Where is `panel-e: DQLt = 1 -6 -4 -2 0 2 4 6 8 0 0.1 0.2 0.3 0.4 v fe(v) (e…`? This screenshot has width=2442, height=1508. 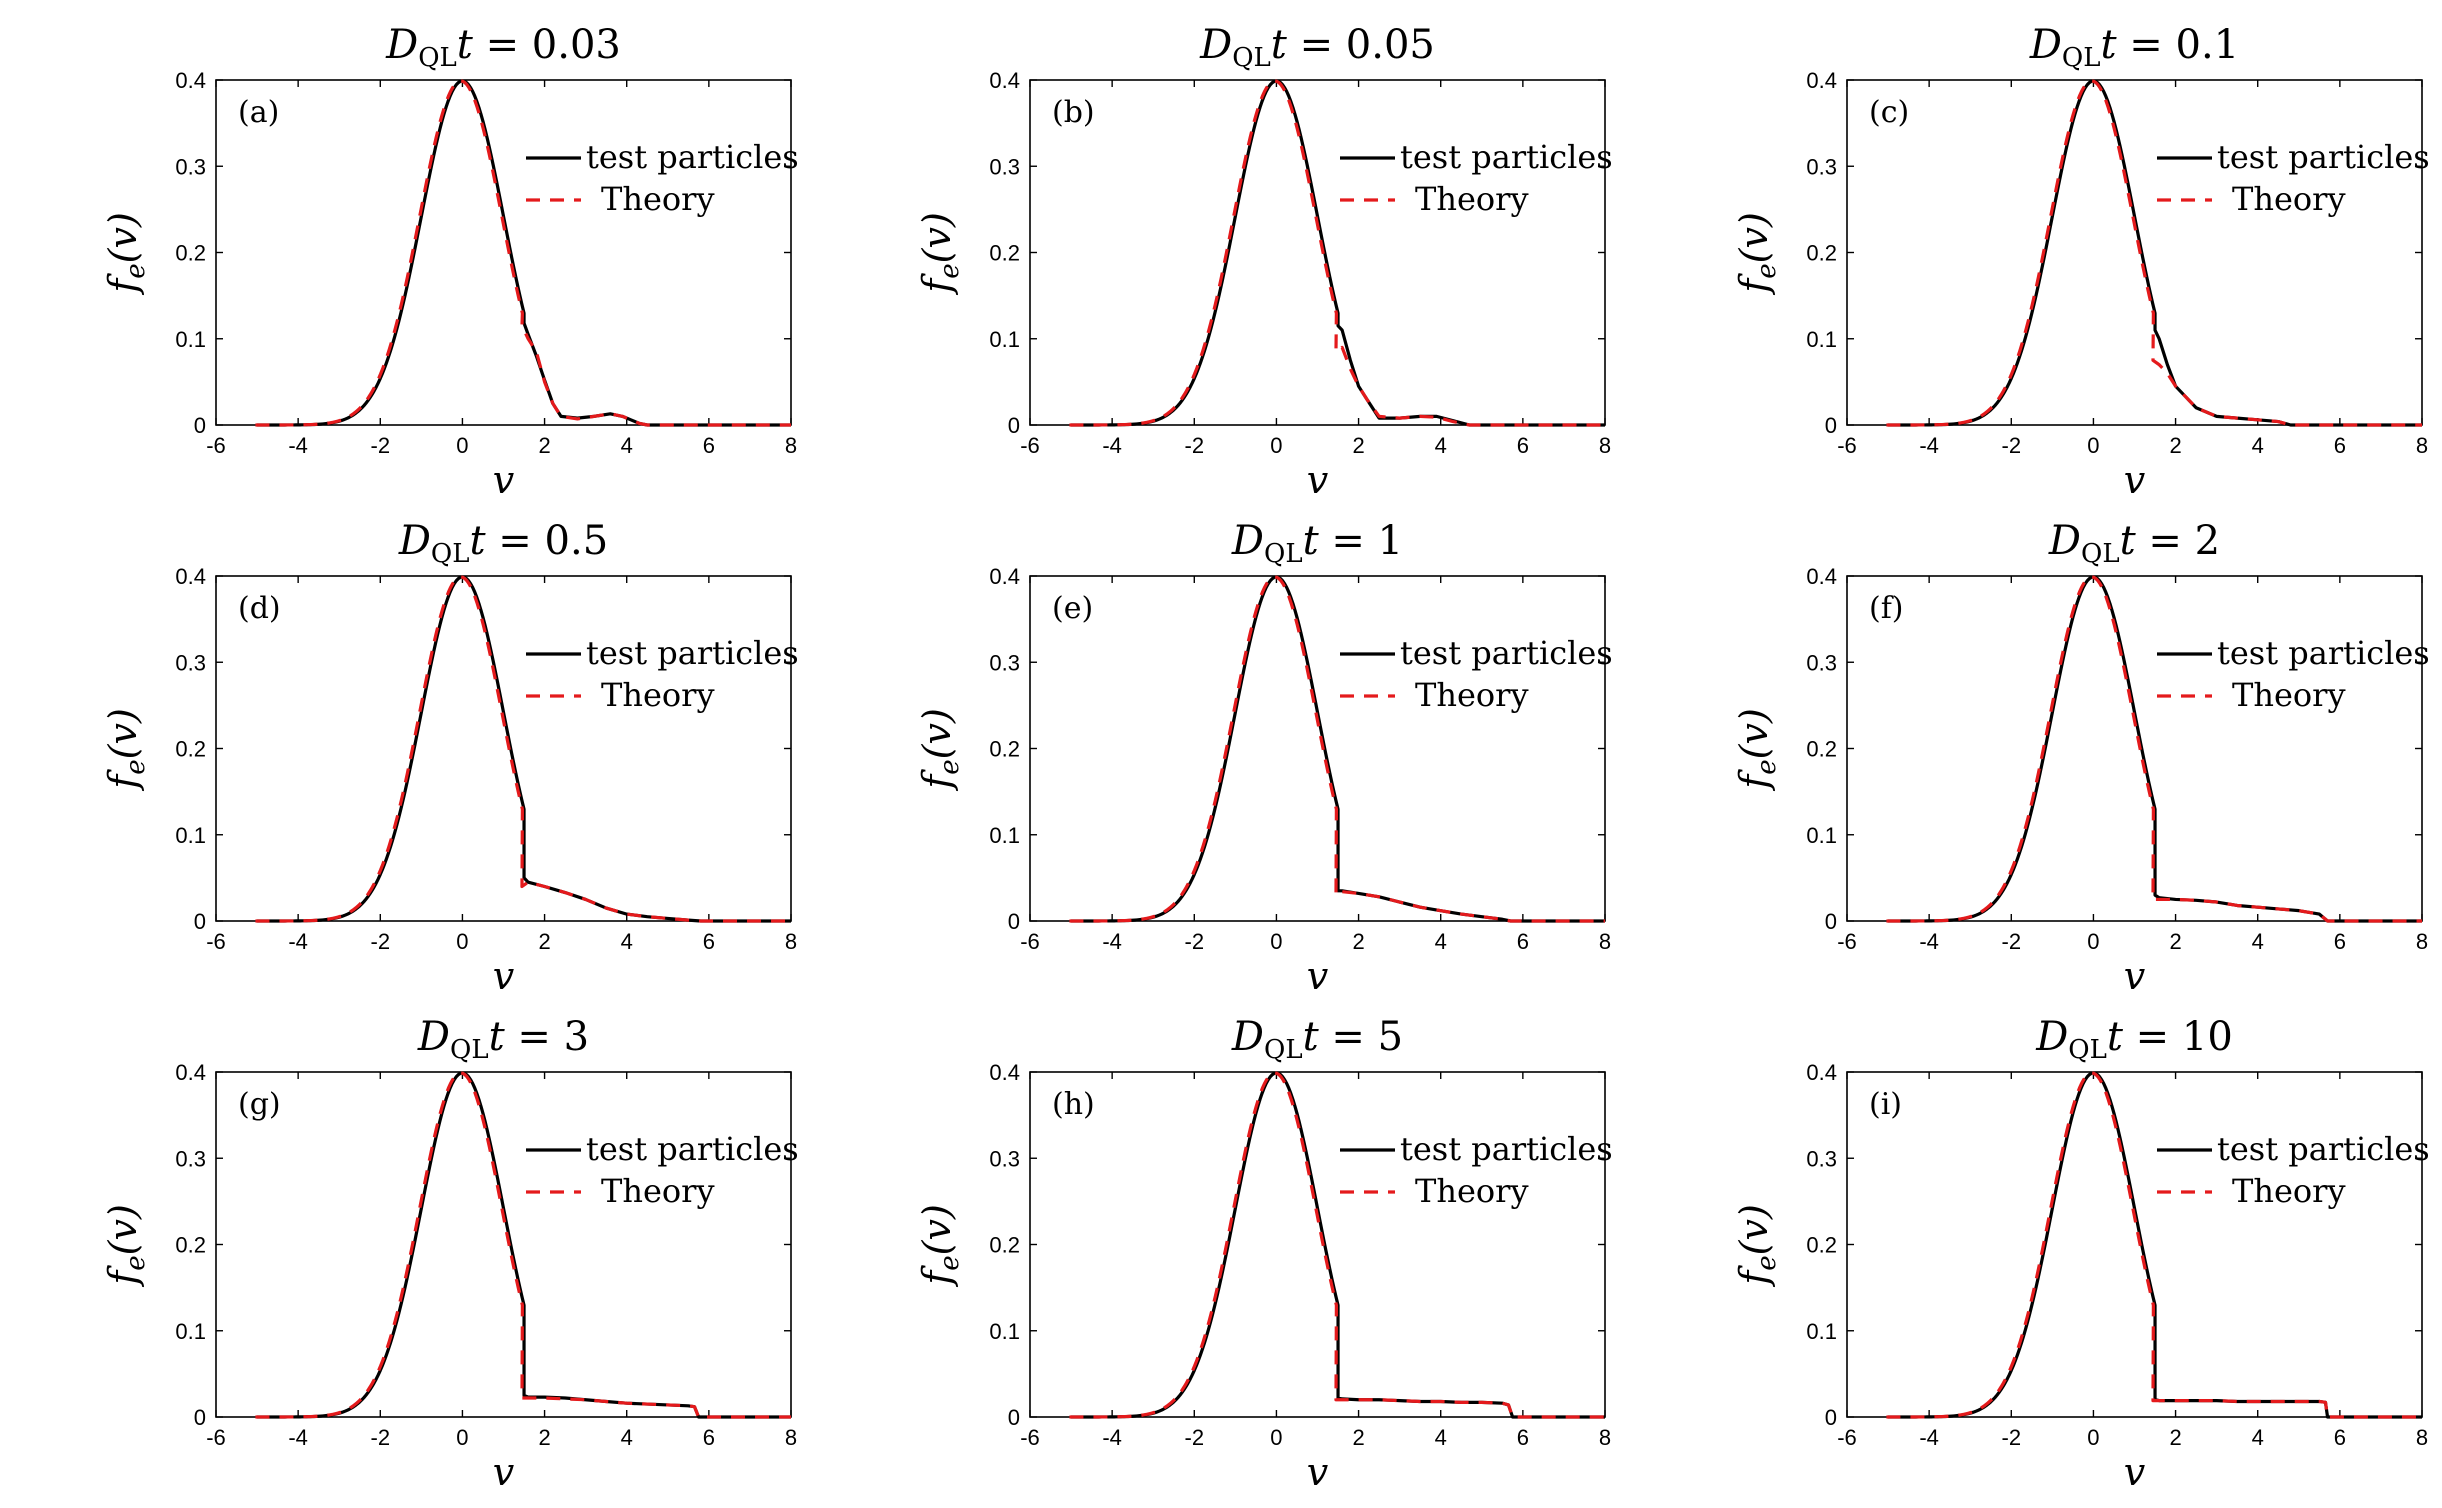
panel-e: DQLt = 1 -6 -4 -2 0 2 4 6 8 0 0.1 0.2 0.3 0.4 v fe(v) (e… is located at coordinates (1264, 758).